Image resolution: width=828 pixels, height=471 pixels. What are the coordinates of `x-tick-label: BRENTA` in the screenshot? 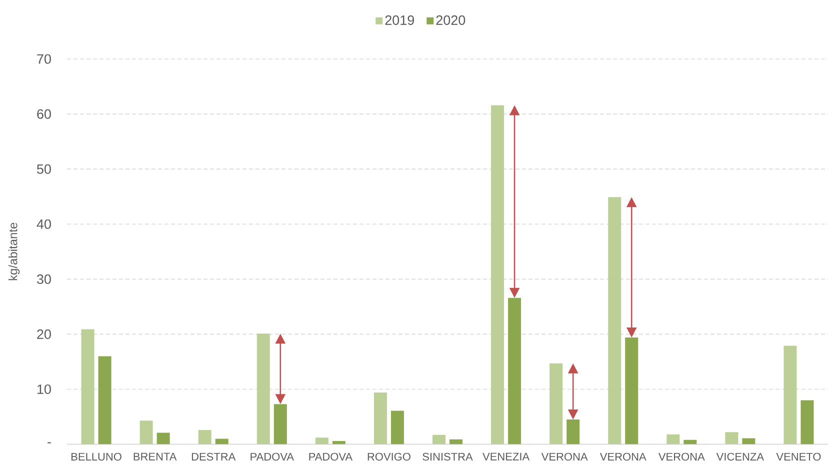 It's located at (155, 456).